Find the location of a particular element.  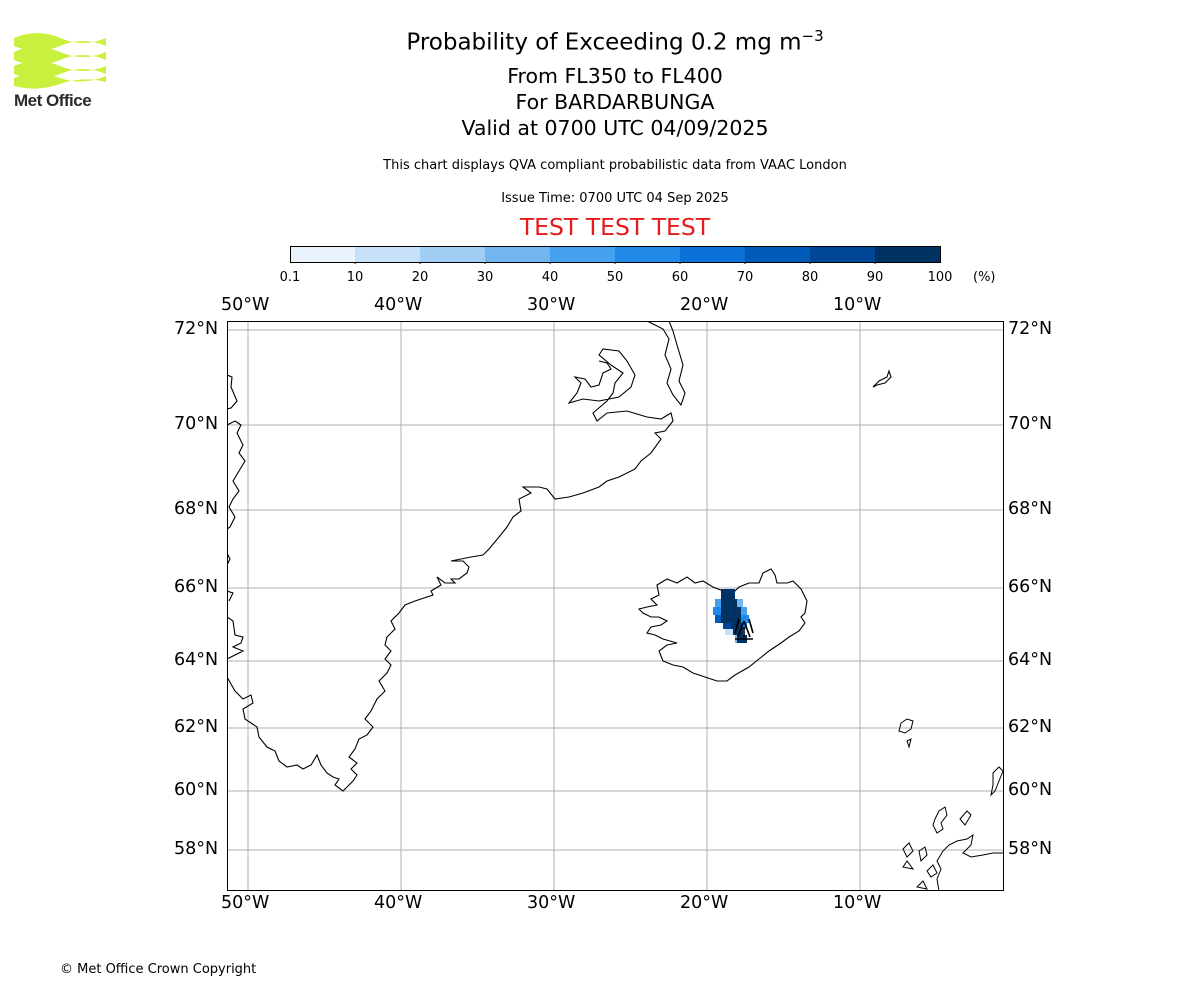

volcano-name: For BARDARBUNGA is located at coordinates (615, 102).